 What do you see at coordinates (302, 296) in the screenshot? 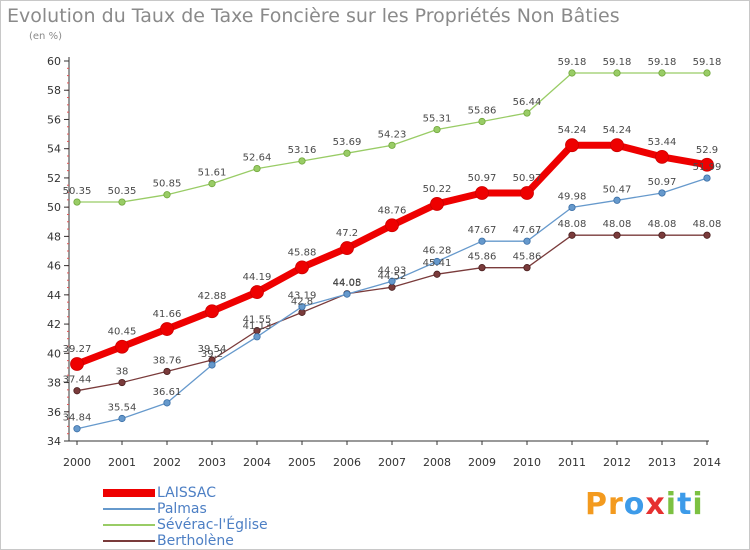
I see `data-label: 43.19` at bounding box center [302, 296].